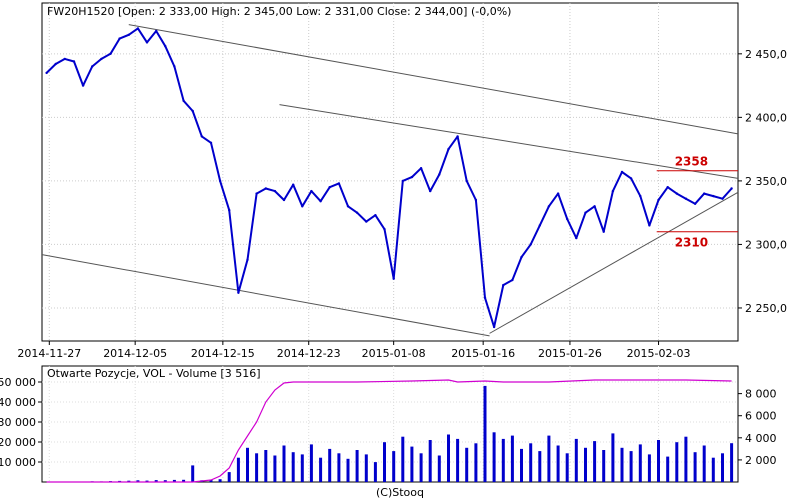  Describe the element at coordinates (18, 442) in the screenshot. I see `volume-left-y-tick-label: 20 000` at that location.